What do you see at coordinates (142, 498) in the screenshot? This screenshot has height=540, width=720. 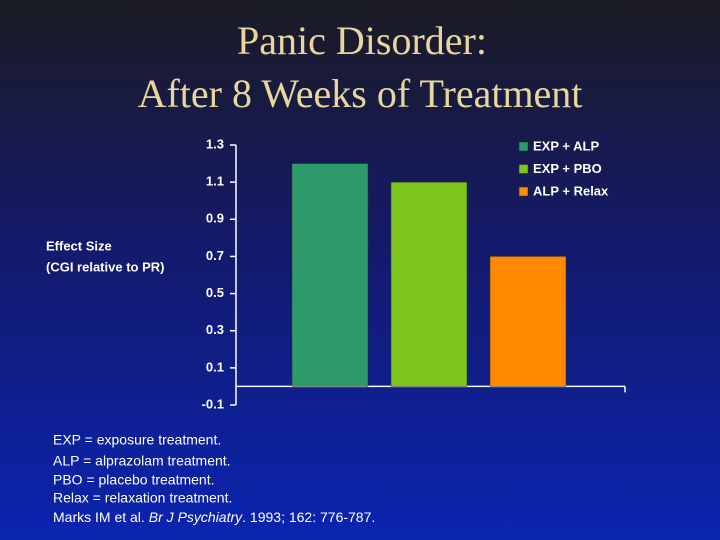 I see `footnote: Relax = relaxation treatment.` at bounding box center [142, 498].